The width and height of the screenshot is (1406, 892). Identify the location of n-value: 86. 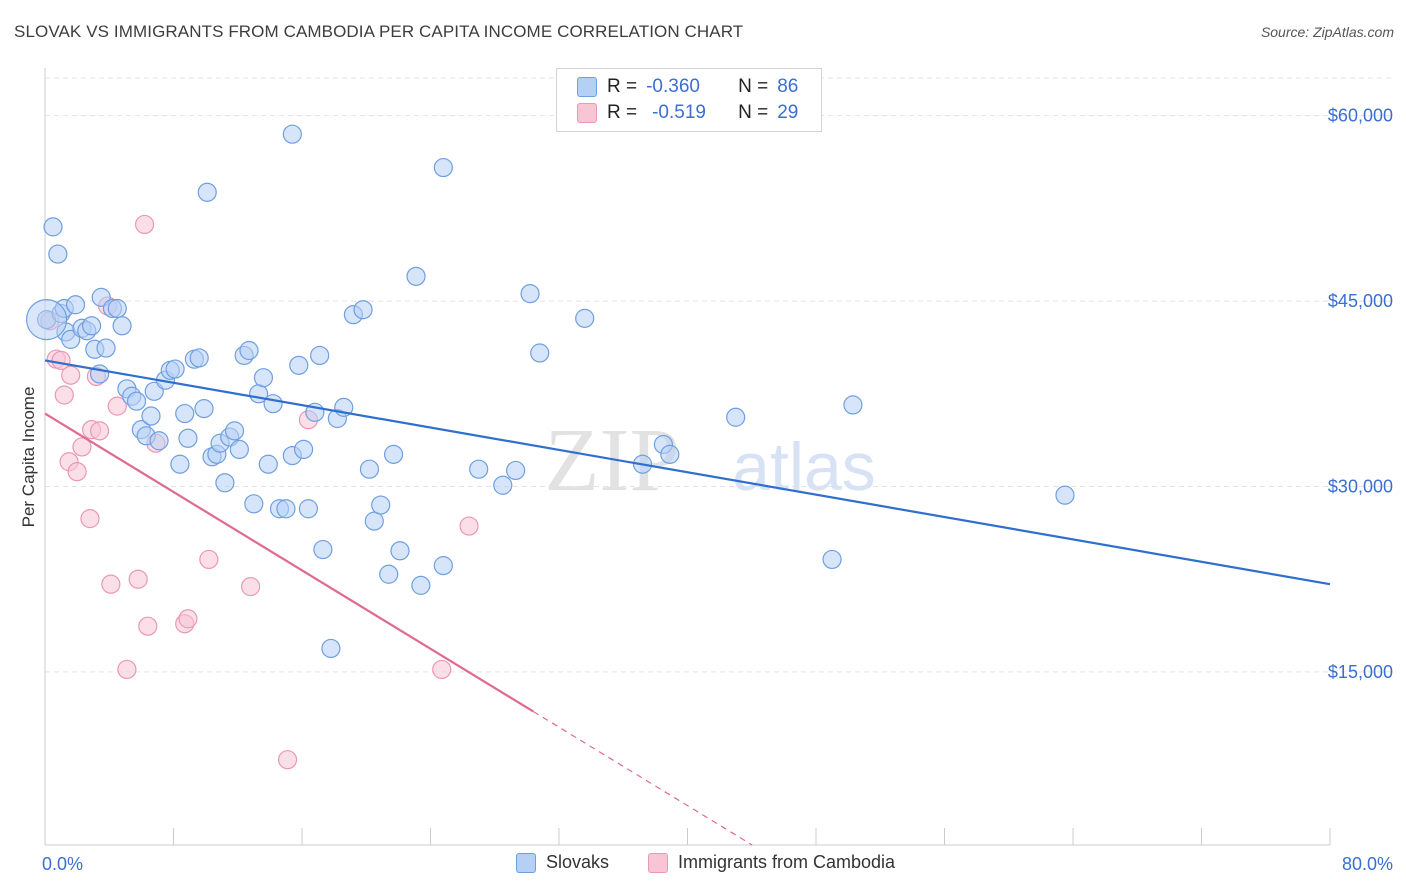
(788, 86).